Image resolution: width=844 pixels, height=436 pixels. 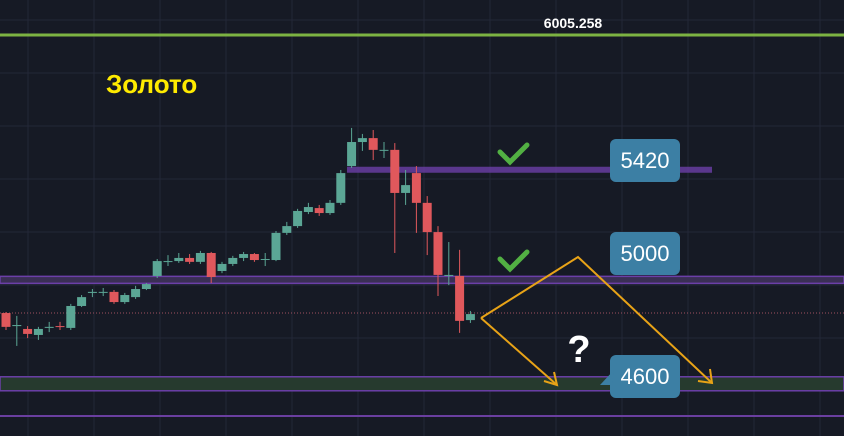 What do you see at coordinates (578, 350) in the screenshot?
I see `annotation: ?` at bounding box center [578, 350].